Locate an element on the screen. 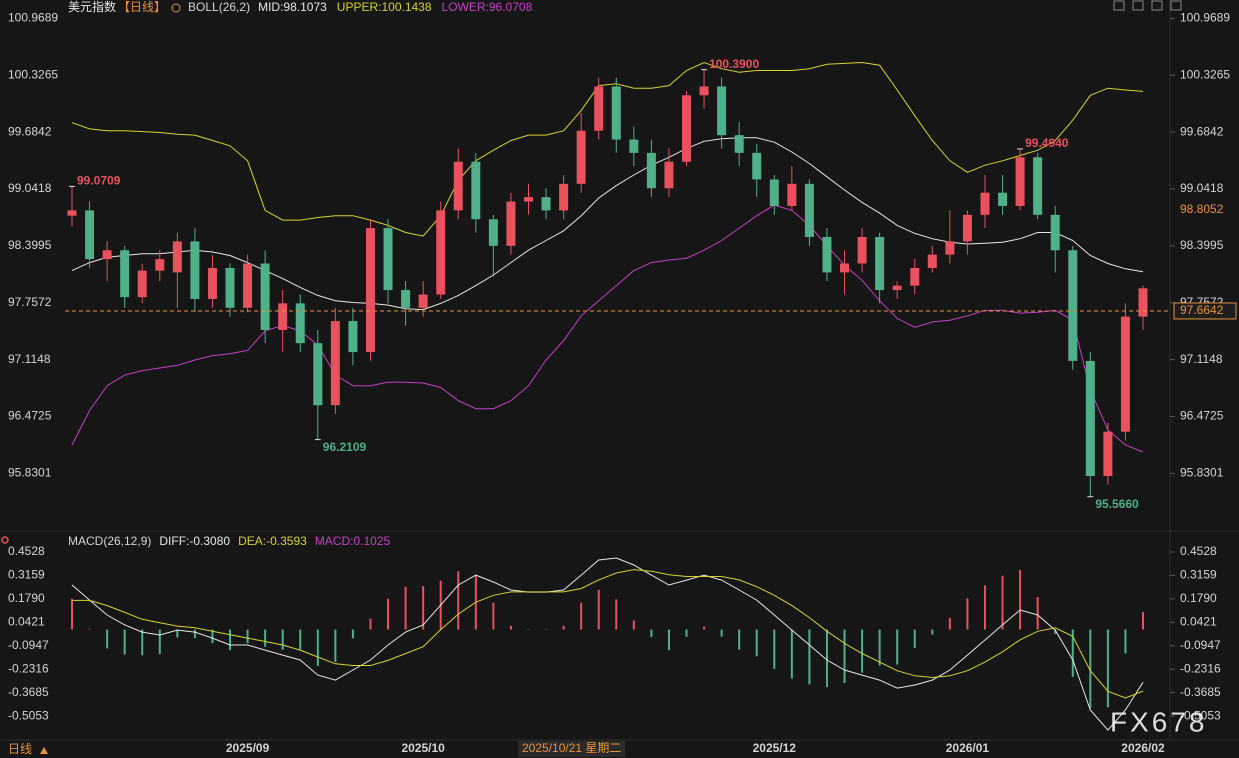  y-tick-label: 98.3995 is located at coordinates (30, 245).